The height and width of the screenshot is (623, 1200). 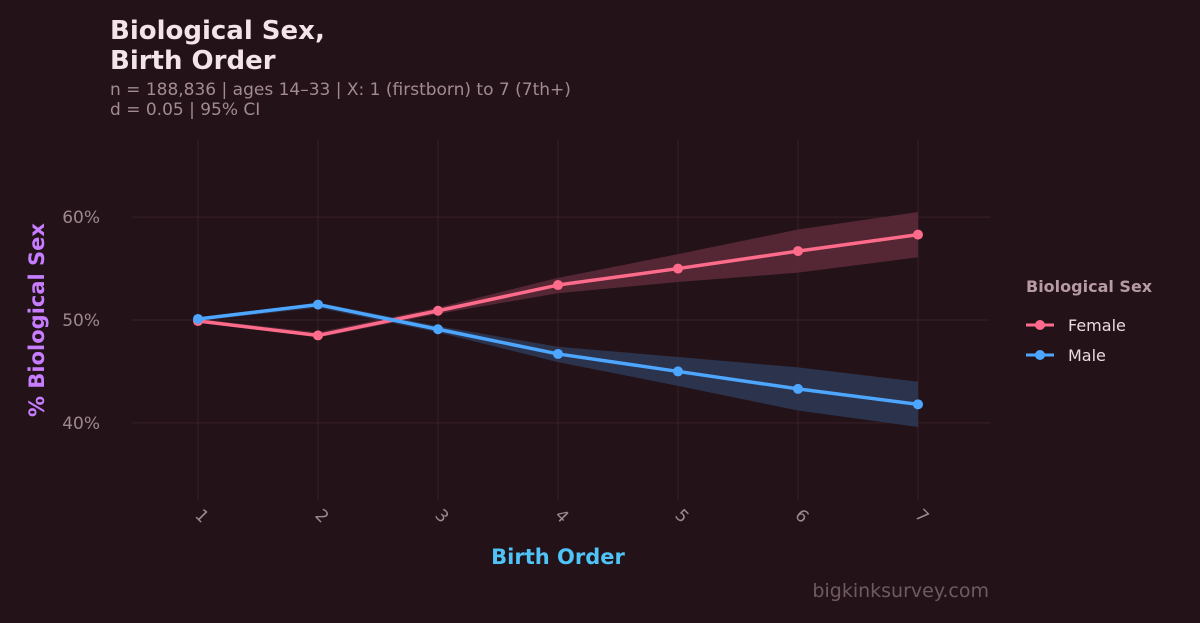 What do you see at coordinates (193, 61) in the screenshot?
I see `chart-title-line-2: Birth Order` at bounding box center [193, 61].